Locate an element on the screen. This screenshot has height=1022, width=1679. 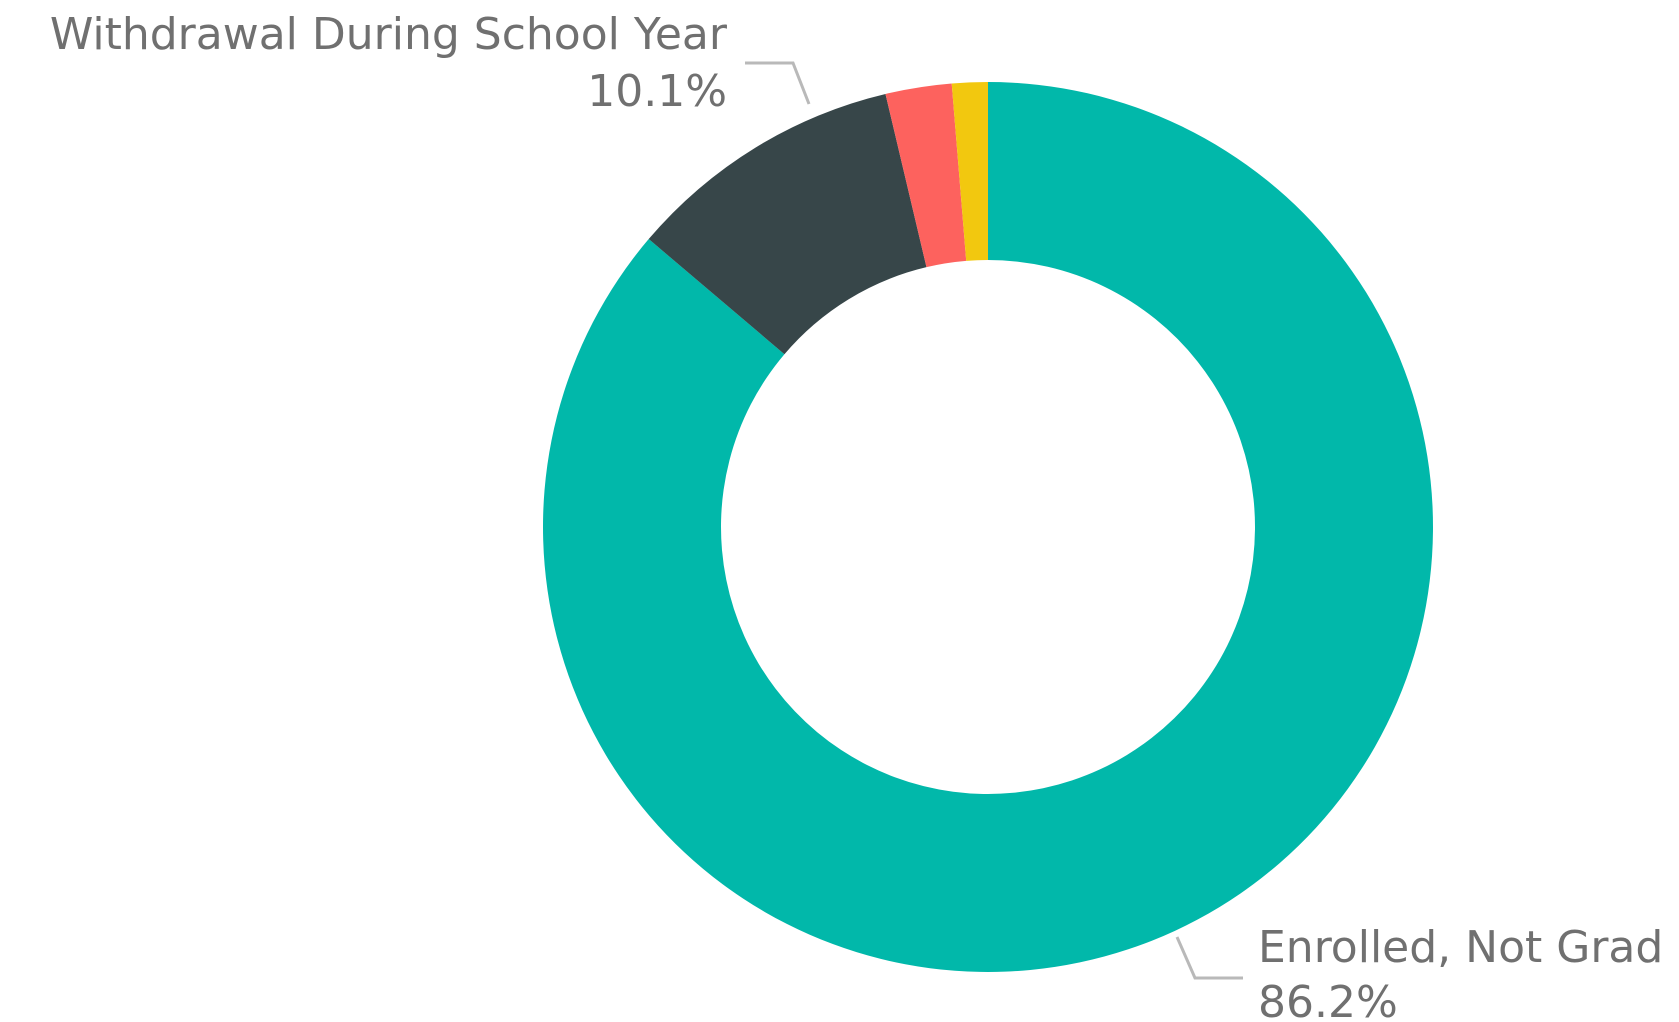
leader-line-enrolled is located at coordinates (1209, 958).